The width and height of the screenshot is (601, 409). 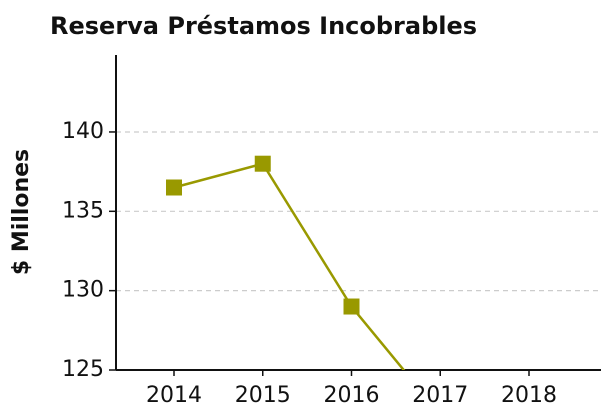 What do you see at coordinates (263, 26) in the screenshot?
I see `chart-title: Reserva Préstamos Incobrables` at bounding box center [263, 26].